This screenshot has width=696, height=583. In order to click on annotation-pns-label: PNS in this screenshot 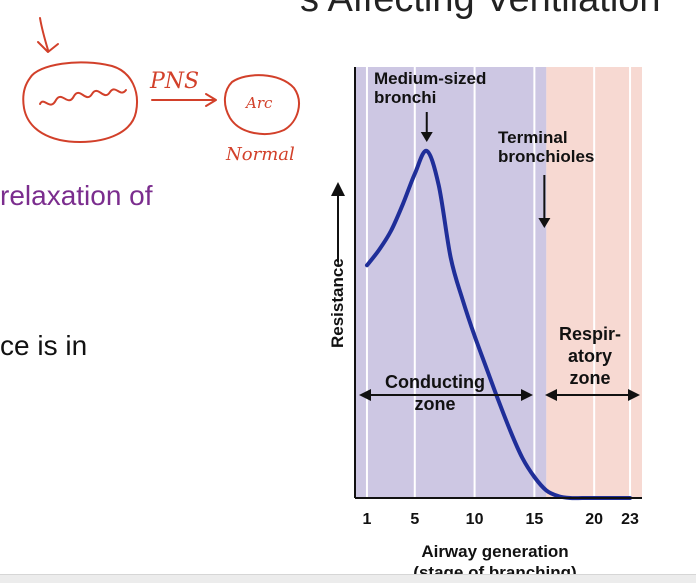, I will do `click(174, 81)`.